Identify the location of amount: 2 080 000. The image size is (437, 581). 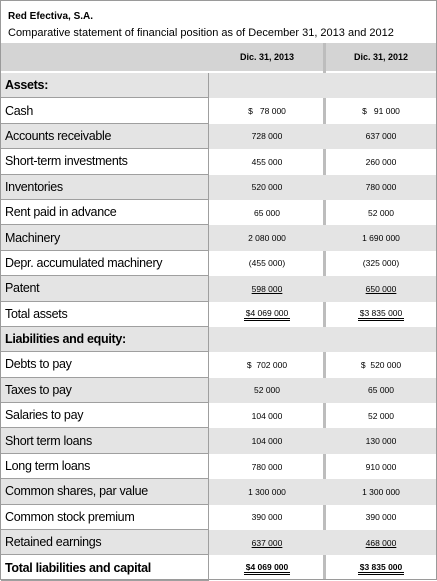
(267, 238).